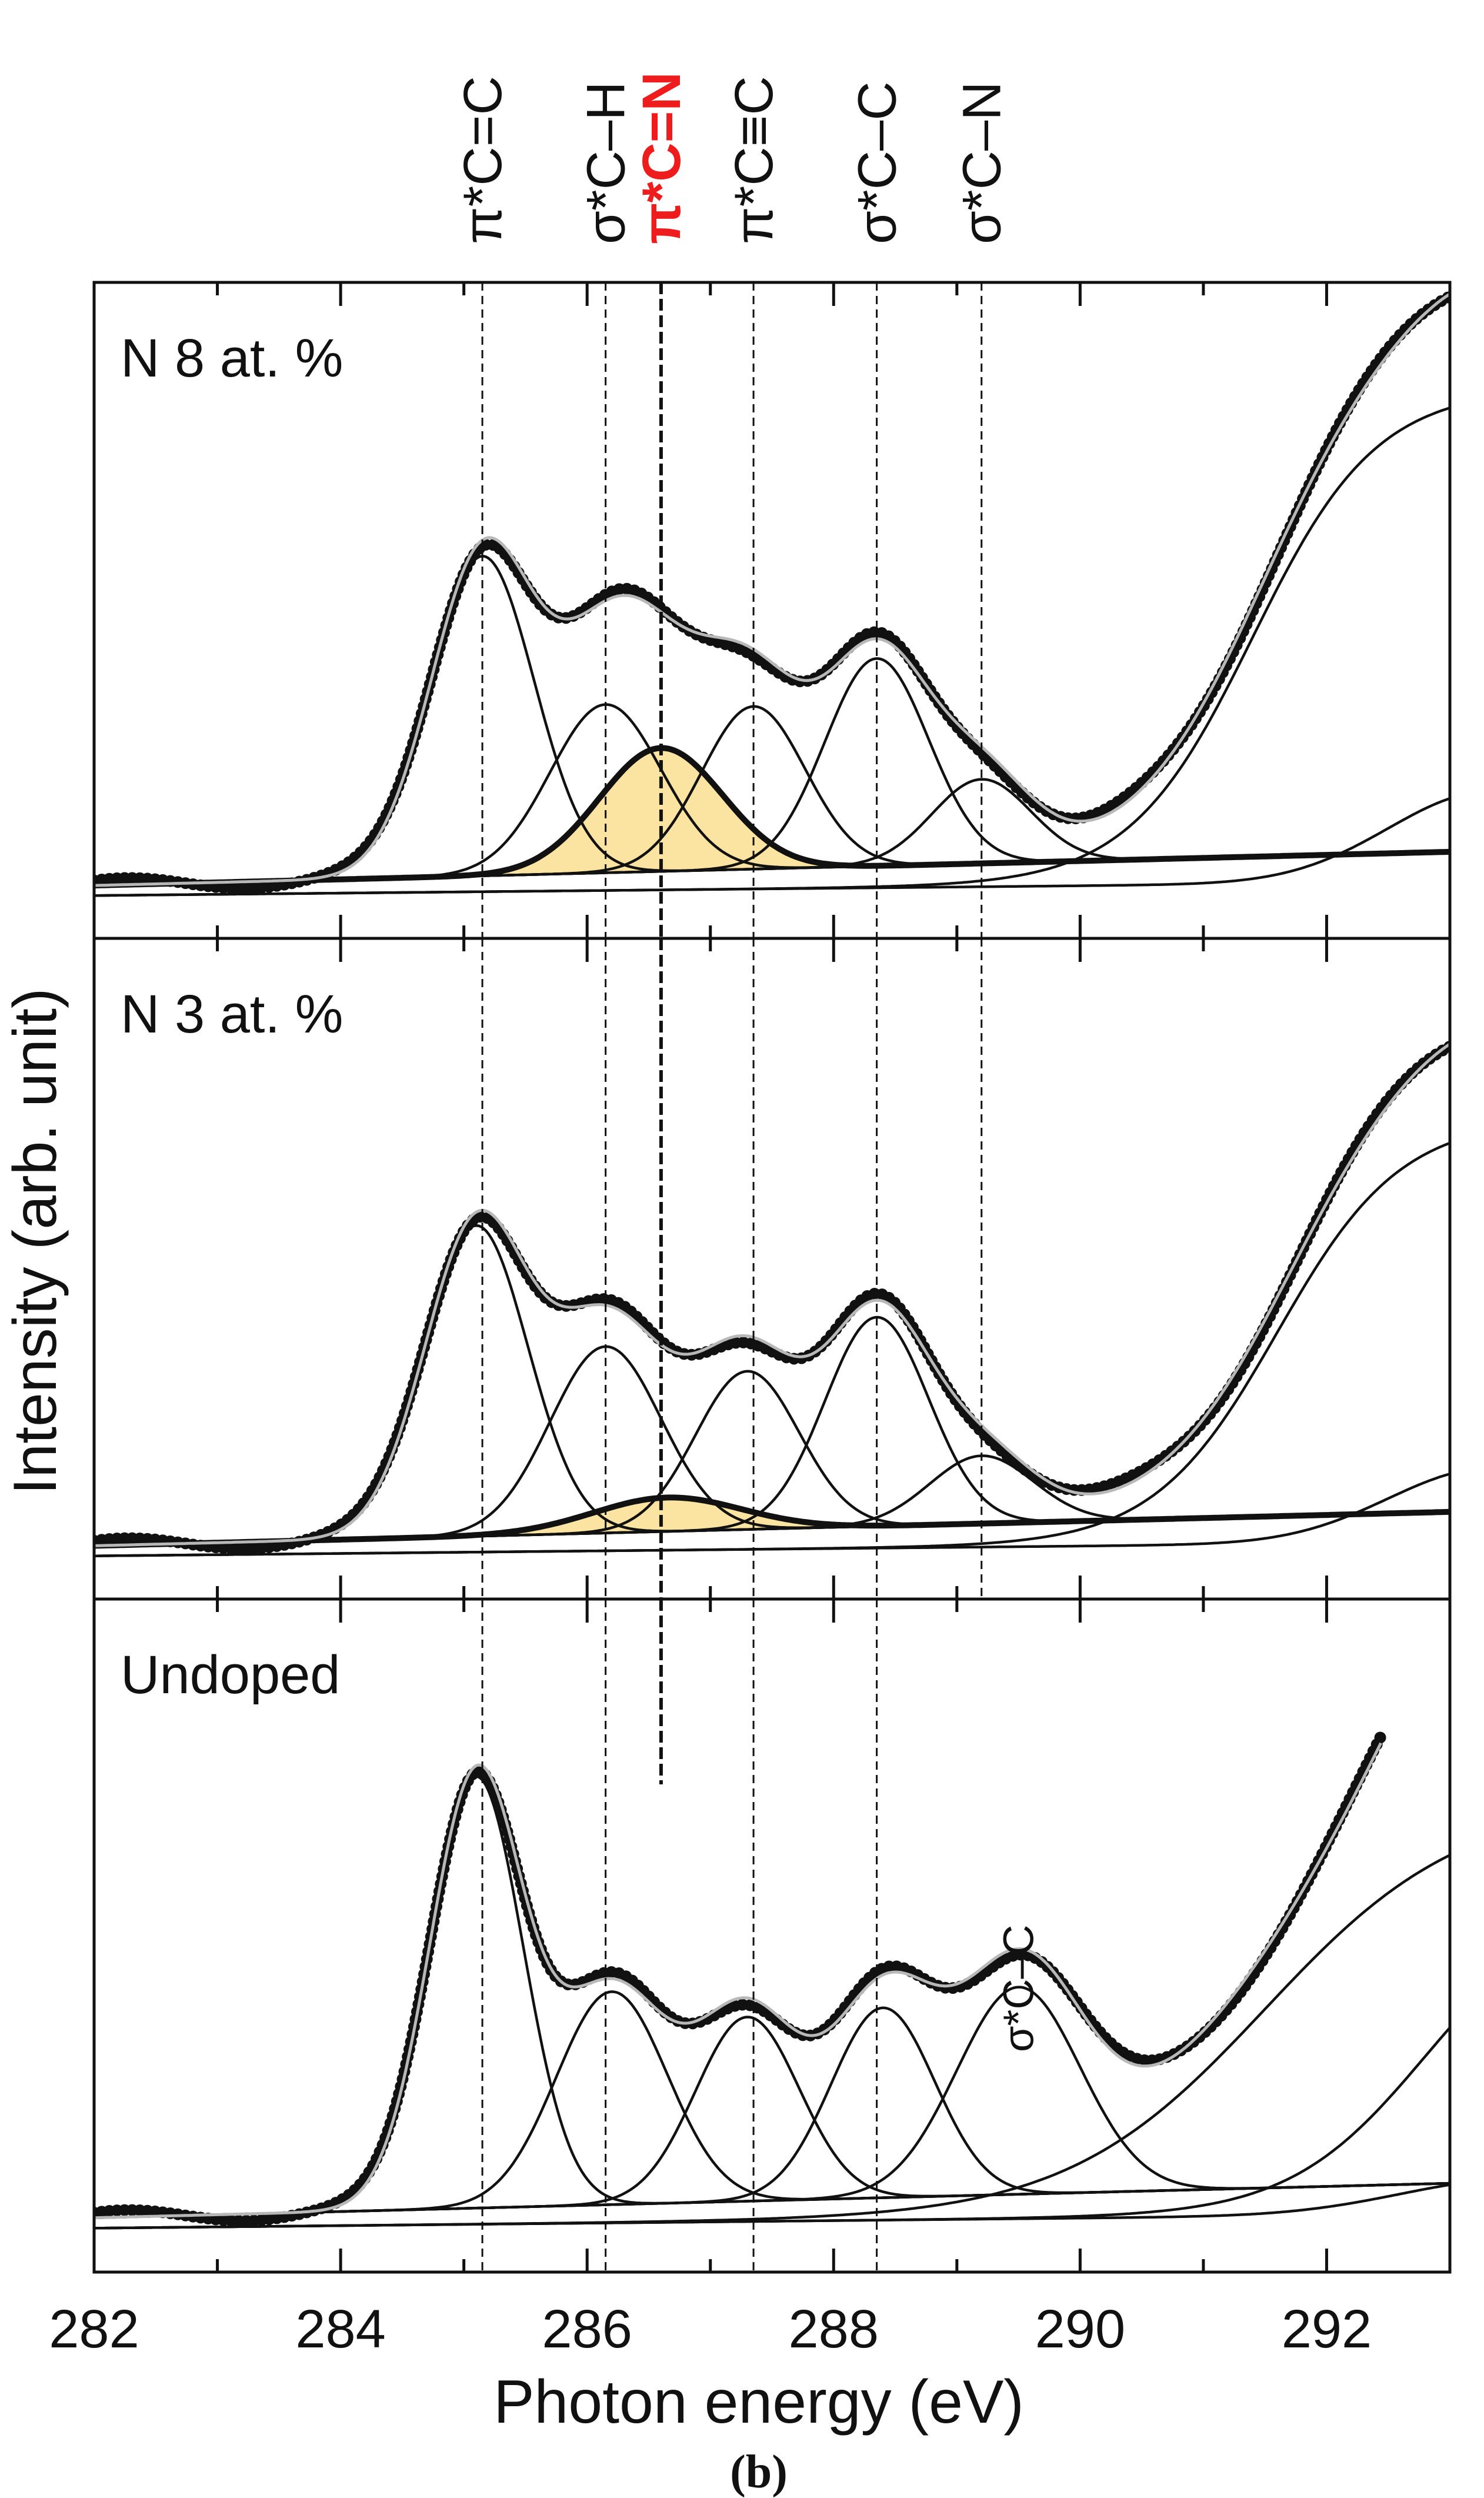  I want to click on x-axis-tick-labels: 282 284 286 288 290 292, so click(711, 2329).